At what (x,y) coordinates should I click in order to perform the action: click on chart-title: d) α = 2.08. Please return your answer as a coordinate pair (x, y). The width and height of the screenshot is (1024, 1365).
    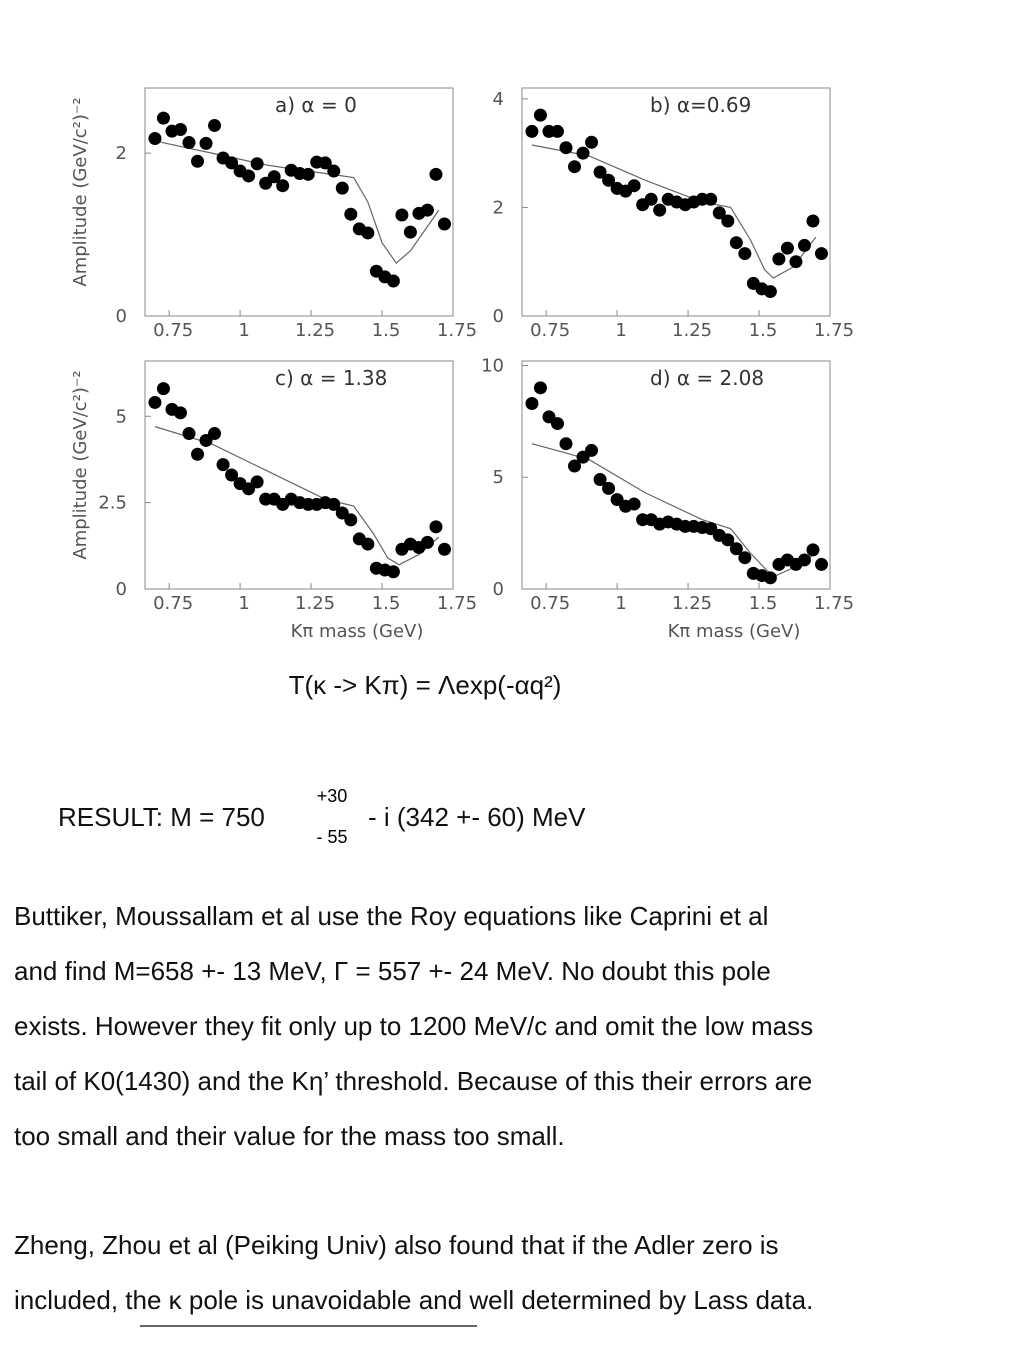
    Looking at the image, I should click on (707, 378).